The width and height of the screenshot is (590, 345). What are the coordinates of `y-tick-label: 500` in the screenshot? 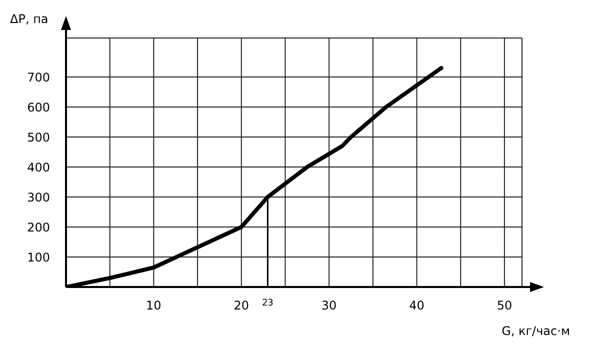 It's located at (38, 137).